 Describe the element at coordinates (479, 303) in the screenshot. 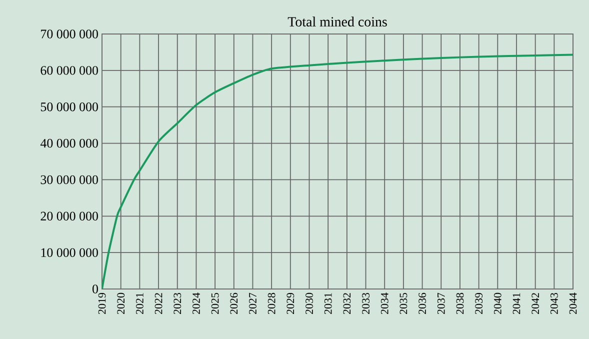

I see `x-tick-label: 2039` at that location.